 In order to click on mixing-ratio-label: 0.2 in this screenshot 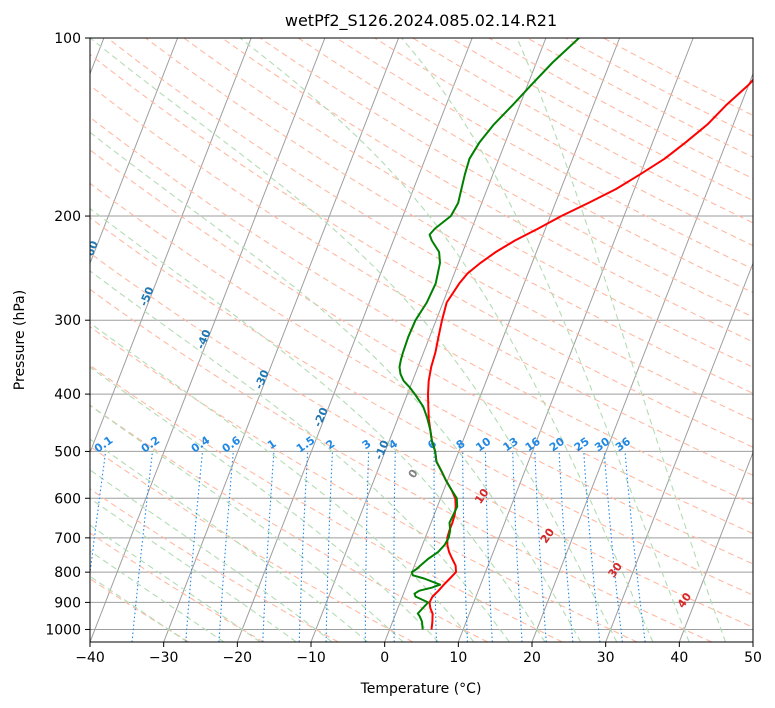, I will do `click(150, 445)`.